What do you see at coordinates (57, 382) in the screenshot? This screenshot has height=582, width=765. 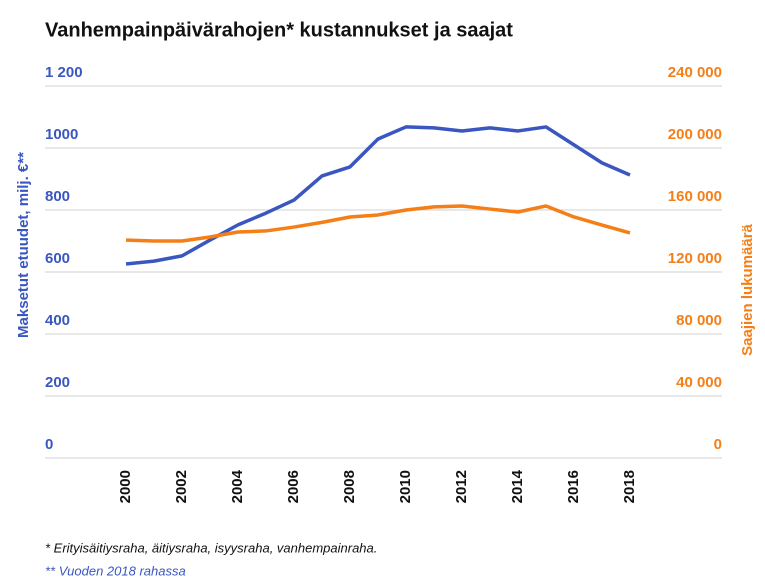 I see `y-tick-label: 200` at bounding box center [57, 382].